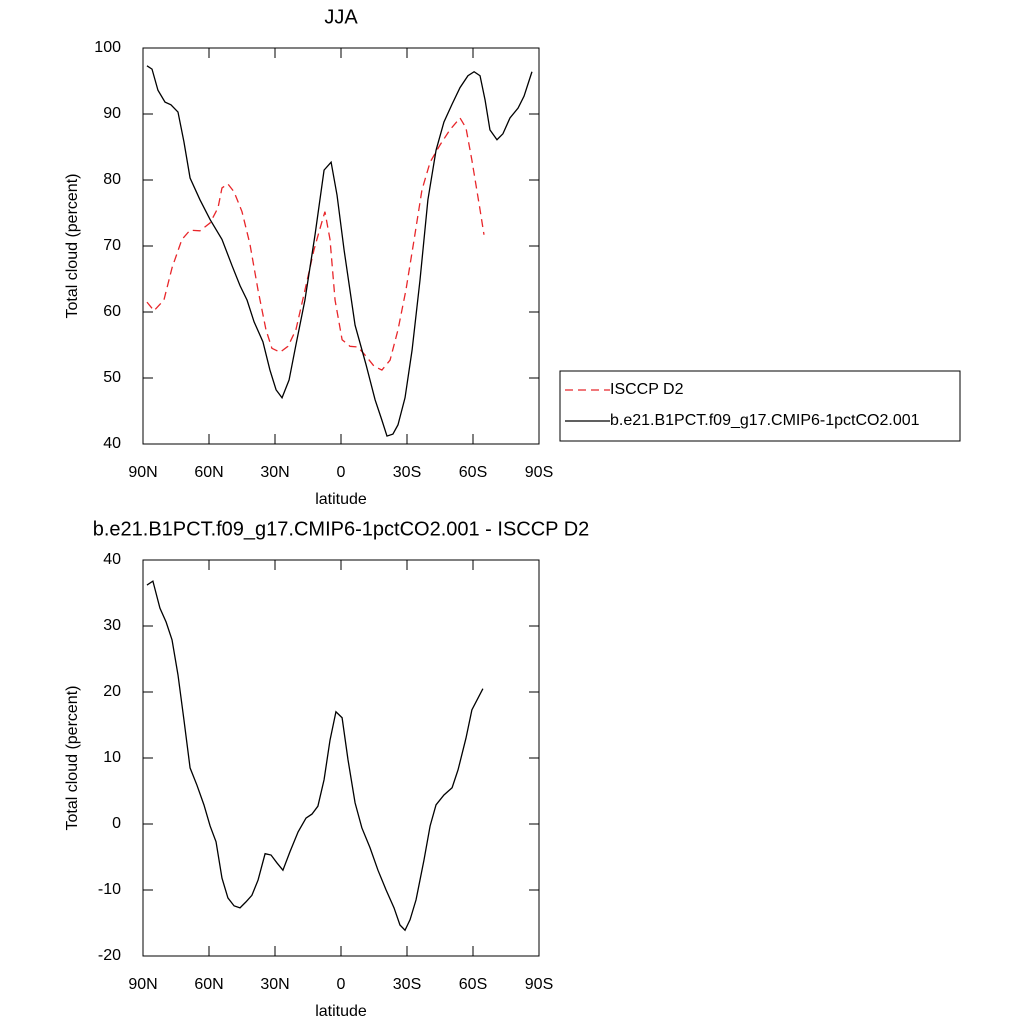  I want to click on y-tick-label: 0, so click(116, 823).